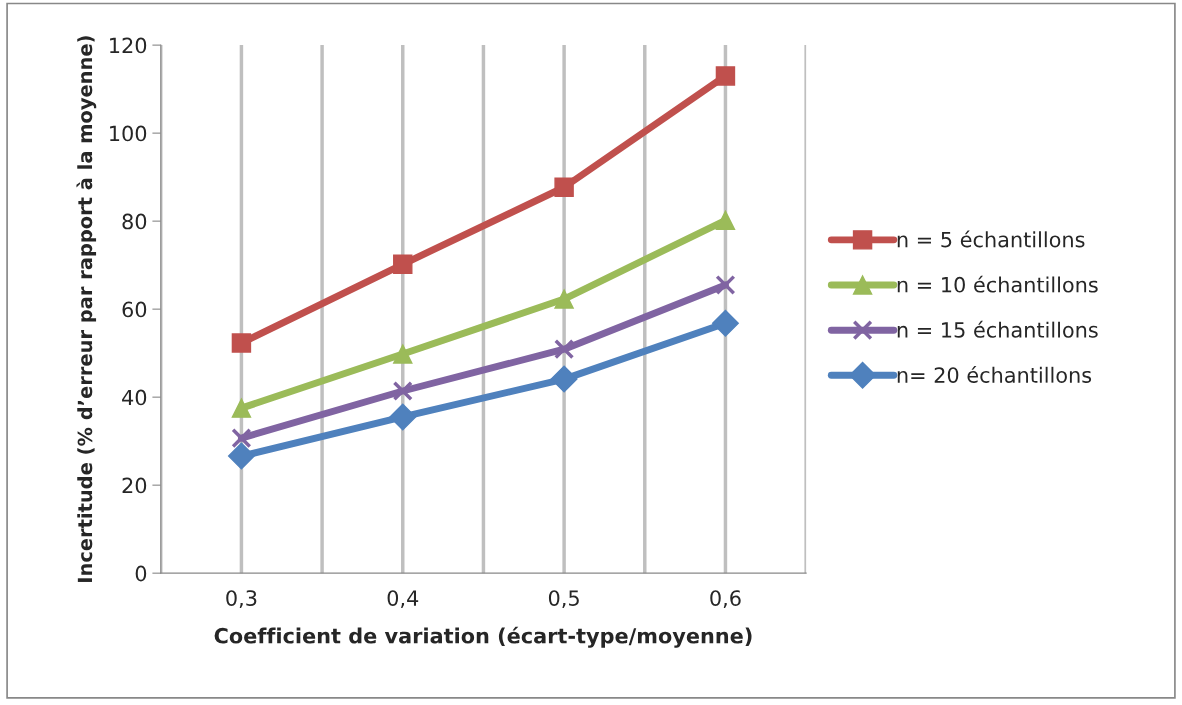 The height and width of the screenshot is (705, 1182). What do you see at coordinates (86, 309) in the screenshot?
I see `y-axis-title: Incertitude (% d’erreur par rapport à la moyenne)` at bounding box center [86, 309].